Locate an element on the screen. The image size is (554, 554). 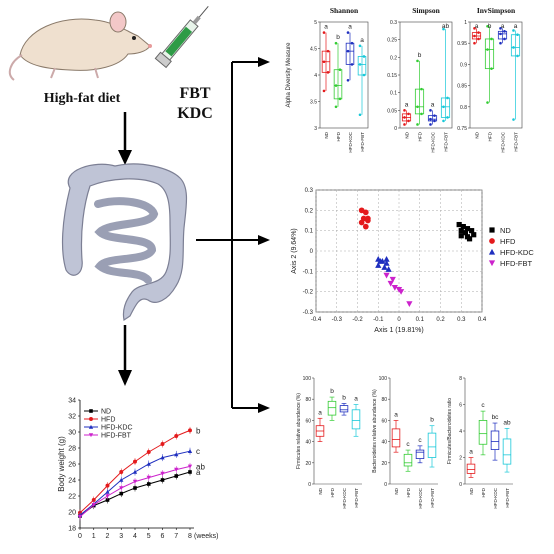
pcoa-ytick-label: 0 is located at coordinates (312, 252).